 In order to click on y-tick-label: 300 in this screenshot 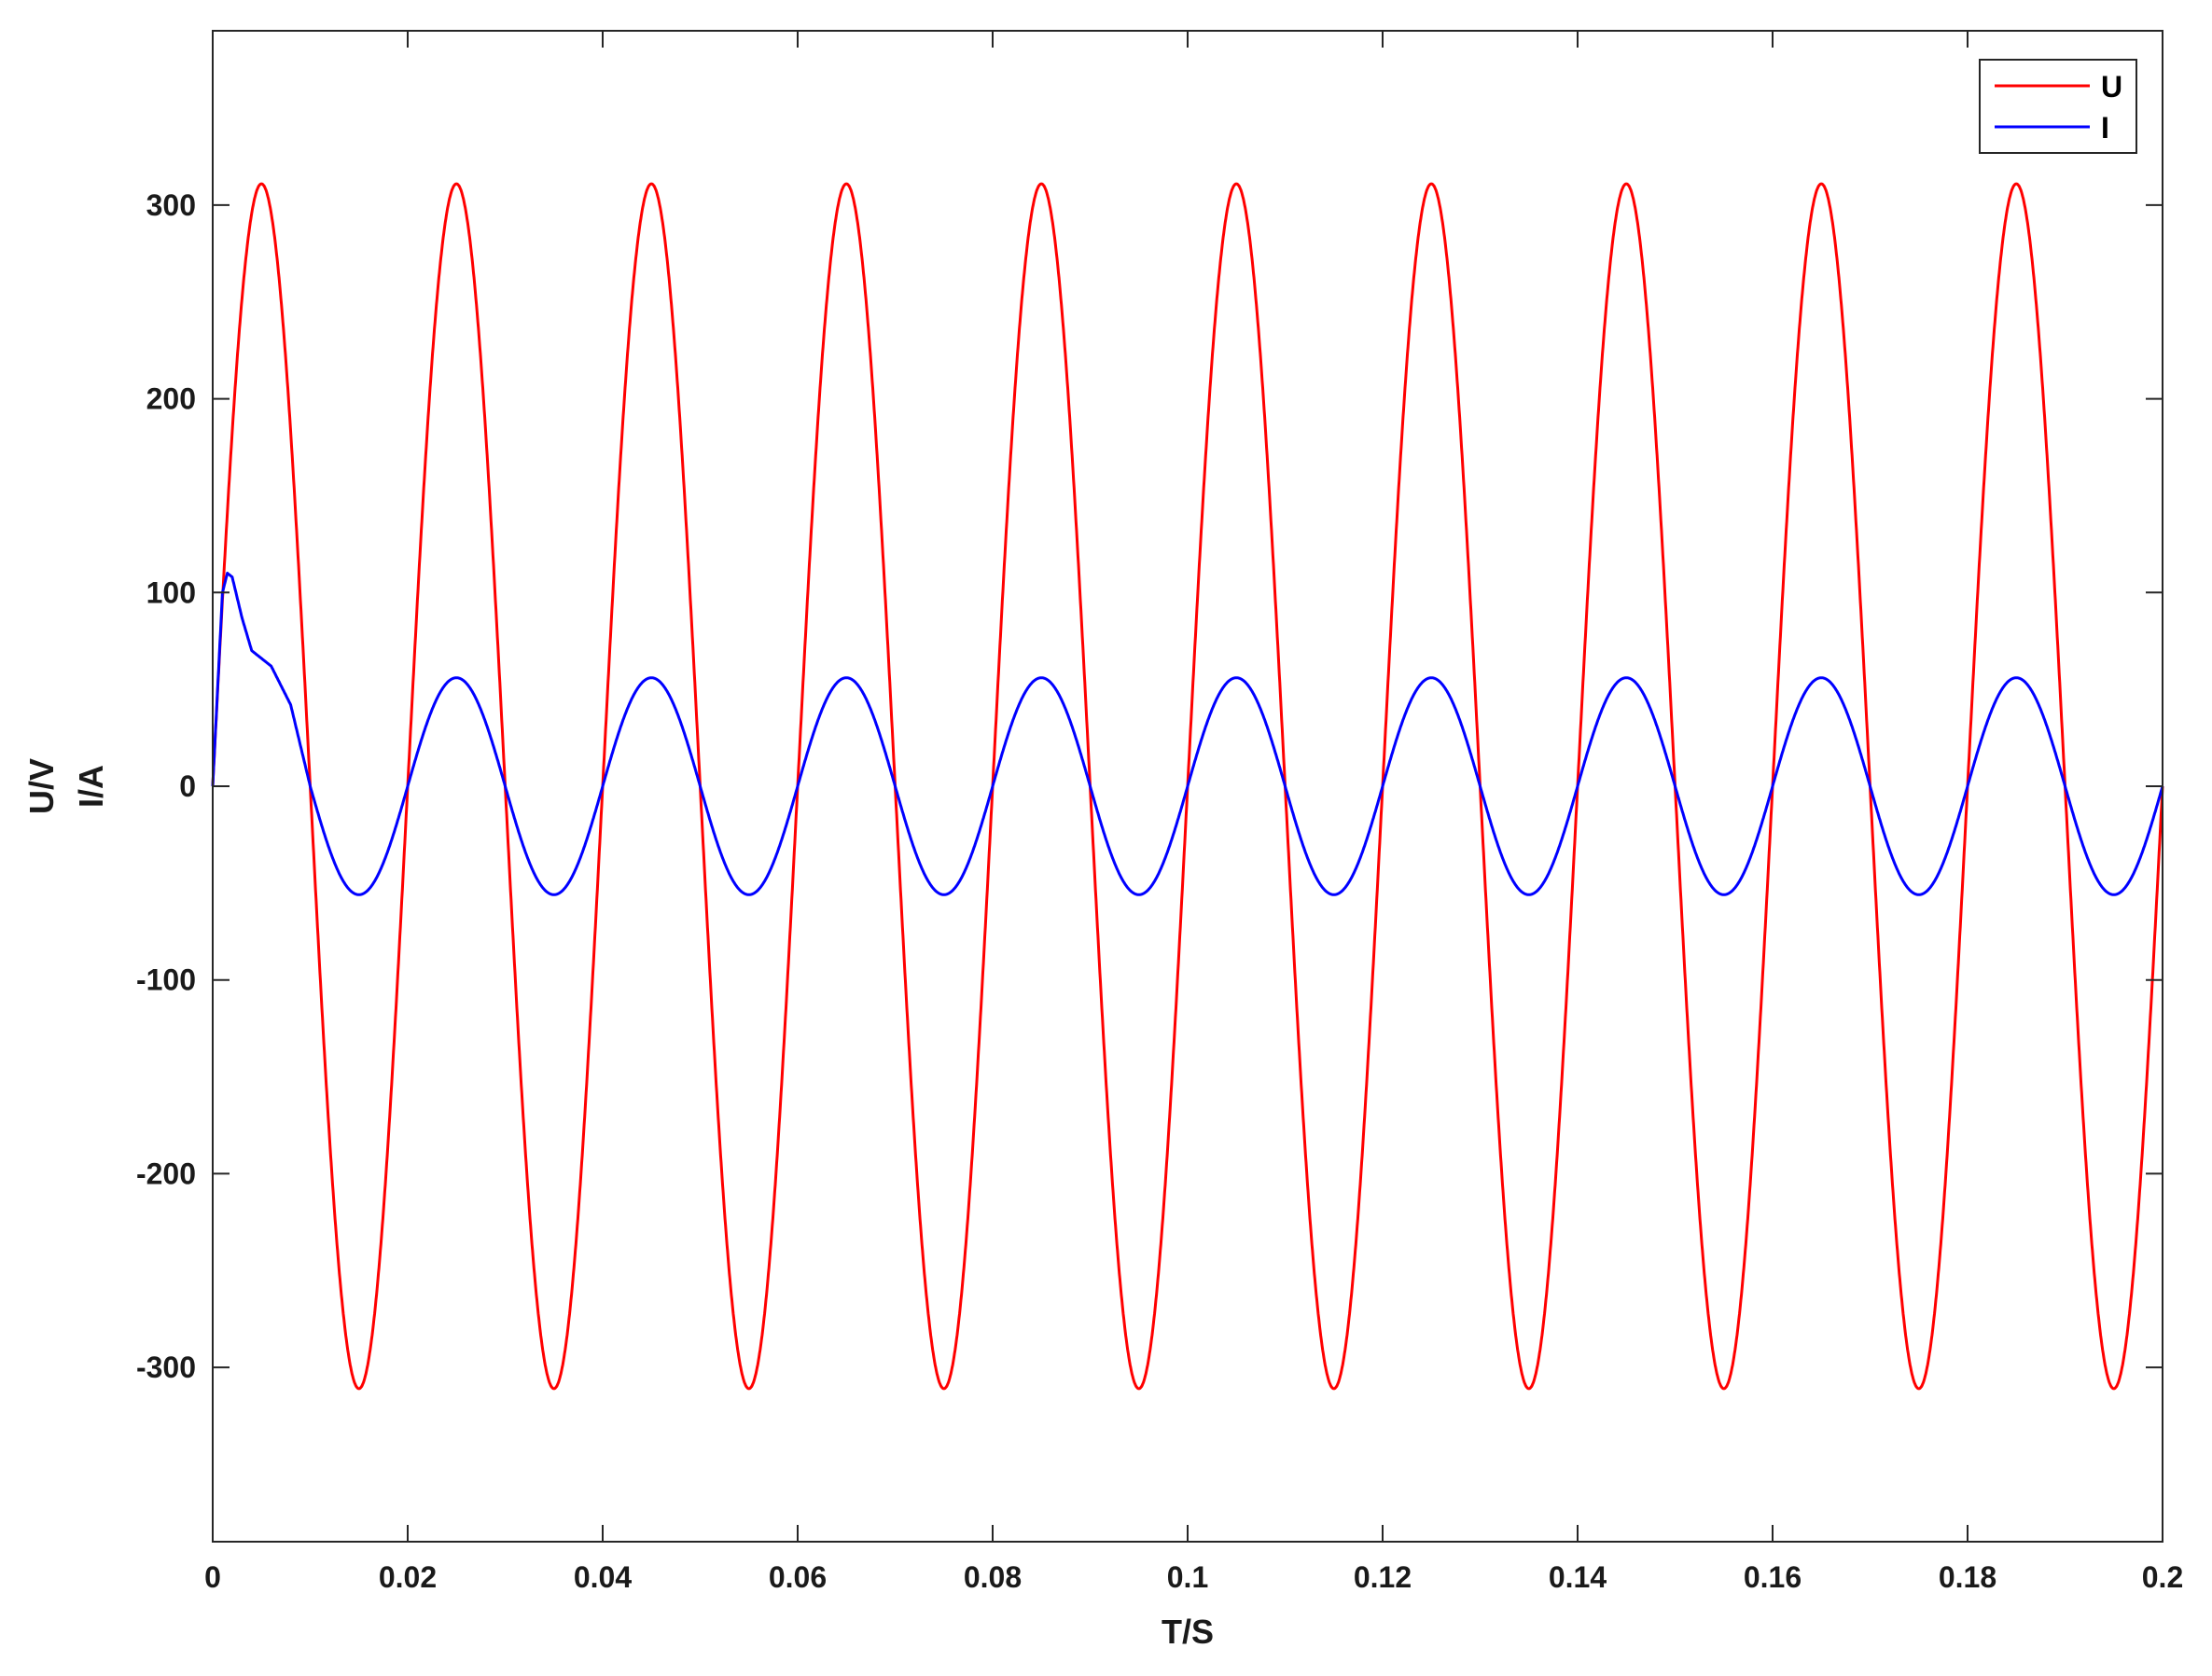, I will do `click(171, 205)`.